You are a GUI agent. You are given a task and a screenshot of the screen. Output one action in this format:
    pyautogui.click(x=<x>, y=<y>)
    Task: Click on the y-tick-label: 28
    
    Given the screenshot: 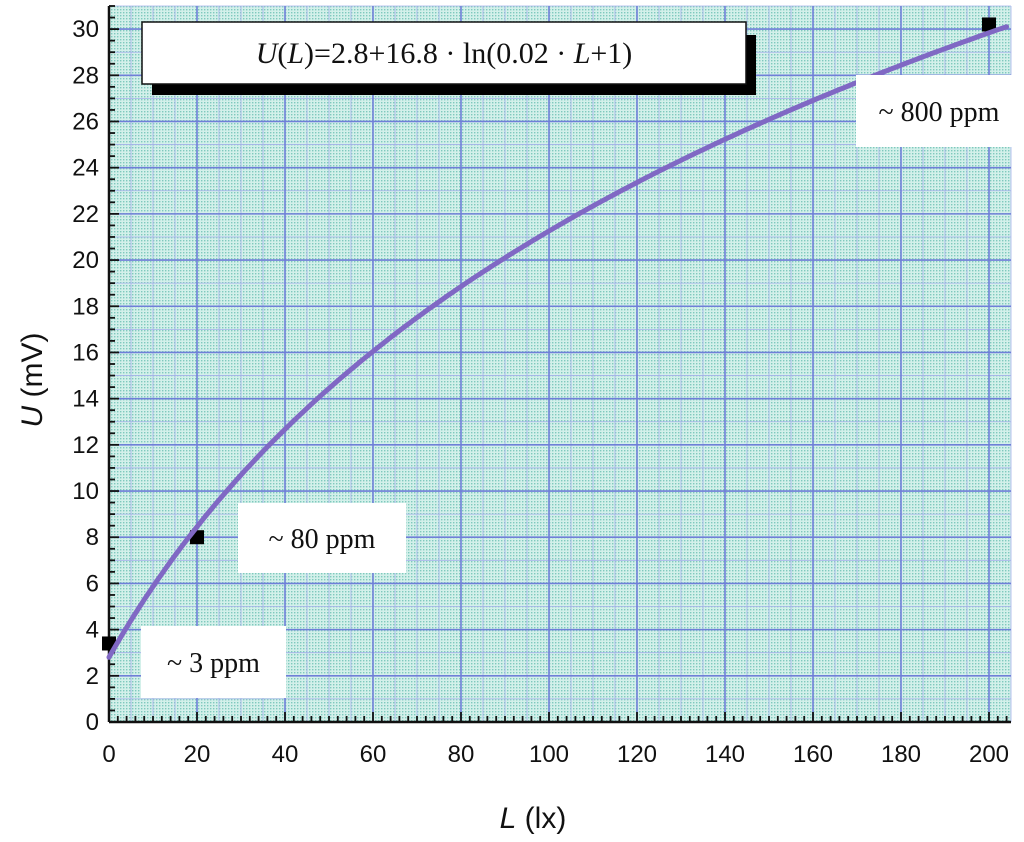 What is the action you would take?
    pyautogui.click(x=85, y=75)
    